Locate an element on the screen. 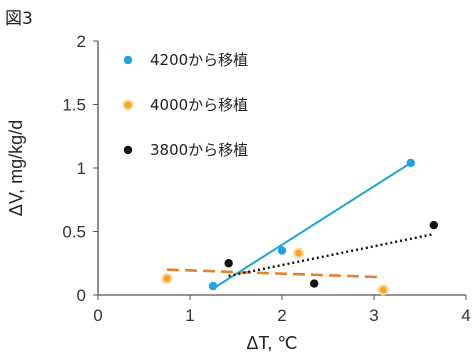 The image size is (472, 355). x-tick-label: 1 is located at coordinates (189, 315).